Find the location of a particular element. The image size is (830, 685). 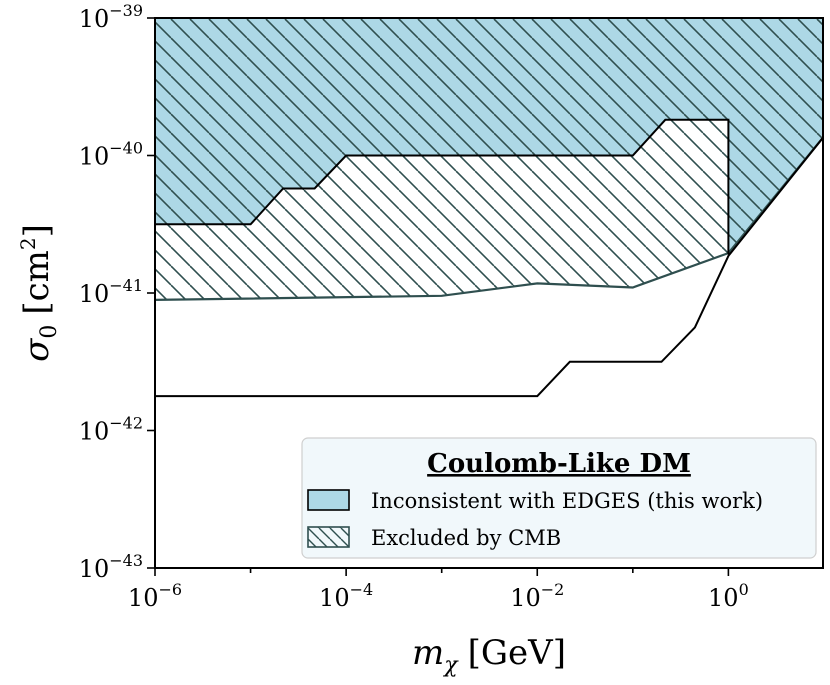

x-tick-label: 10⁻⁶ is located at coordinates (155, 596).